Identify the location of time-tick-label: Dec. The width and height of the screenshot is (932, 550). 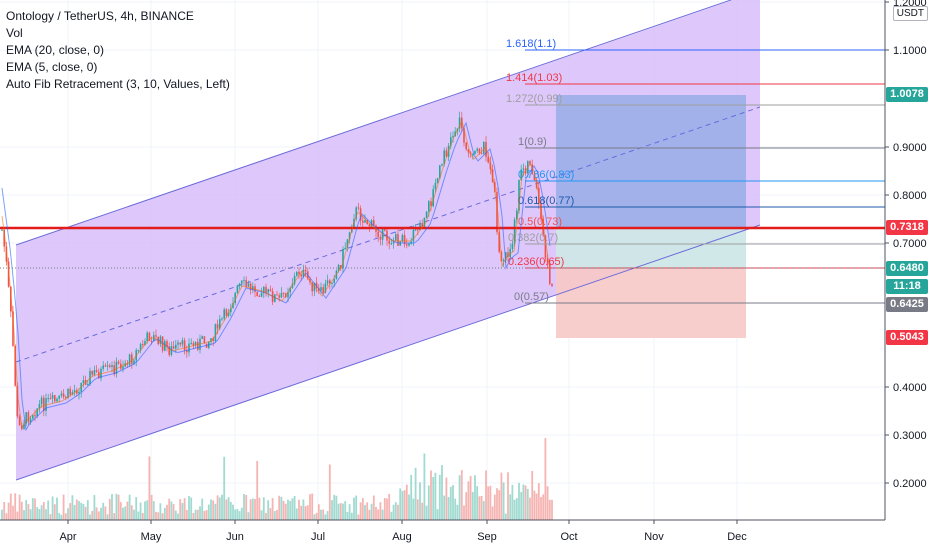
(737, 537).